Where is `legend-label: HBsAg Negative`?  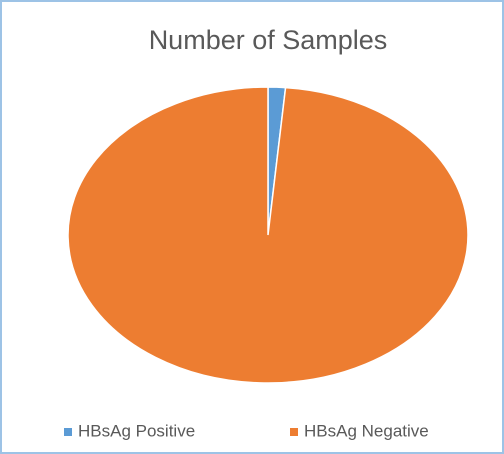
legend-label: HBsAg Negative is located at coordinates (366, 430).